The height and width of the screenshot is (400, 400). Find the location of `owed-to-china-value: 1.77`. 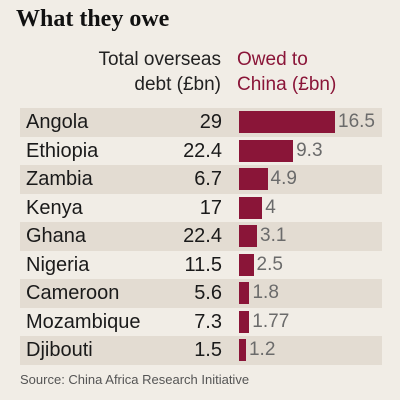

owed-to-china-value: 1.77 is located at coordinates (271, 321).